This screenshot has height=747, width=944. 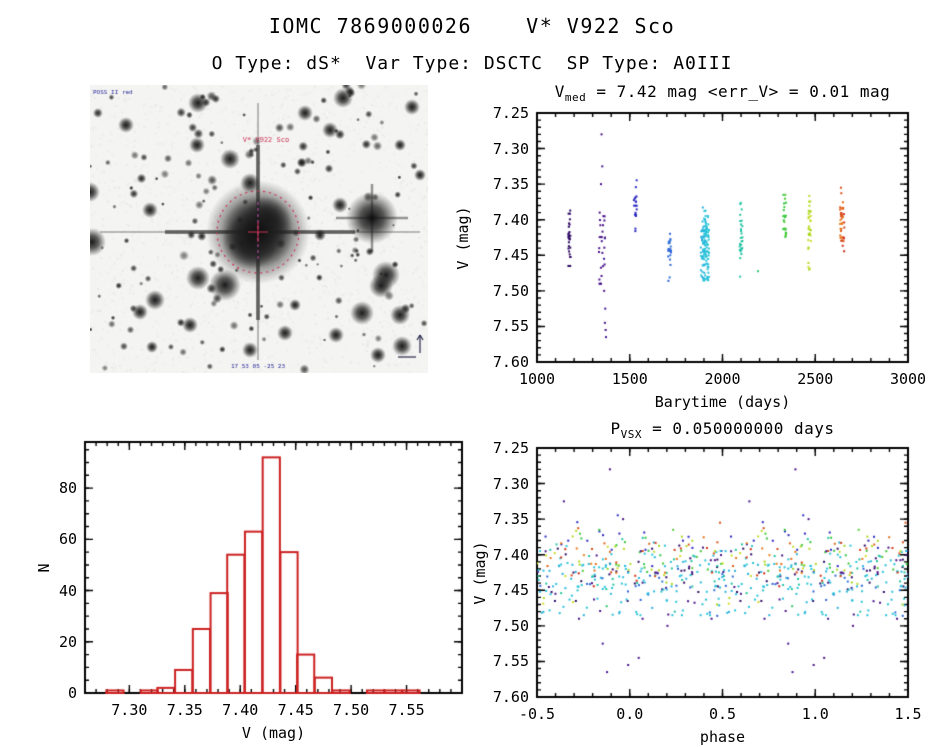 What do you see at coordinates (67, 539) in the screenshot?
I see `y-tick-label: 60` at bounding box center [67, 539].